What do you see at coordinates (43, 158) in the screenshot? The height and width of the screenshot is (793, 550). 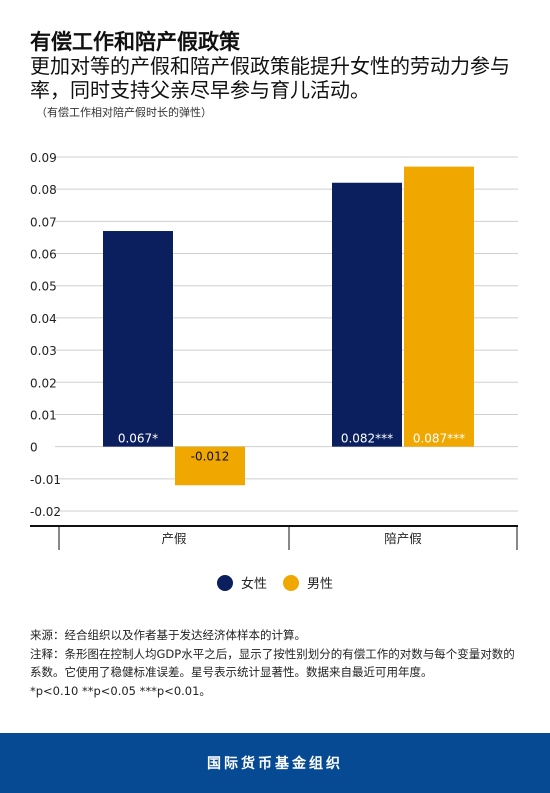 I see `y-tick-label: 0.09` at bounding box center [43, 158].